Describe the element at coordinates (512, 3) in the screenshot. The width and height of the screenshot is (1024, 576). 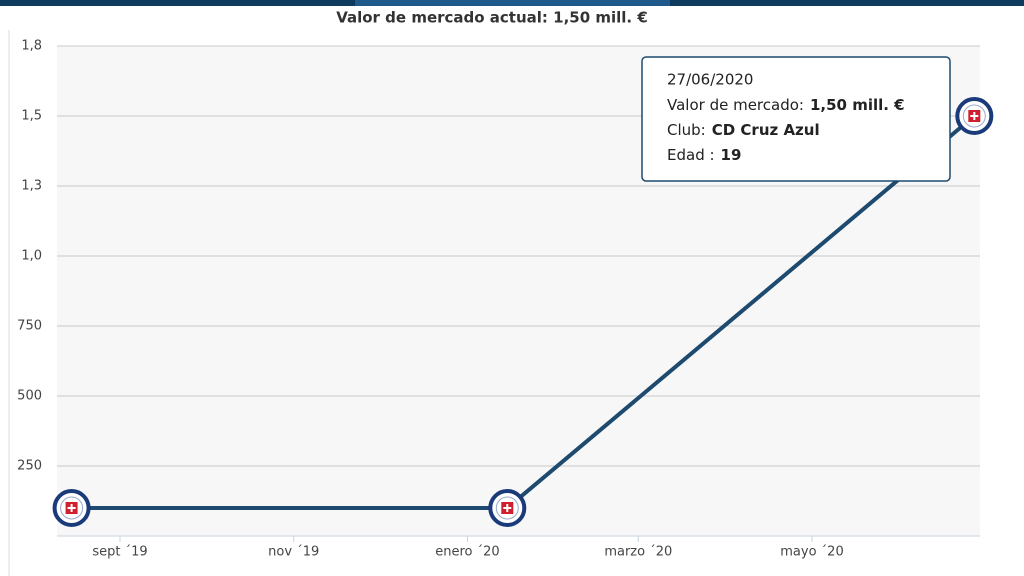
I see `top-bar-tab` at that location.